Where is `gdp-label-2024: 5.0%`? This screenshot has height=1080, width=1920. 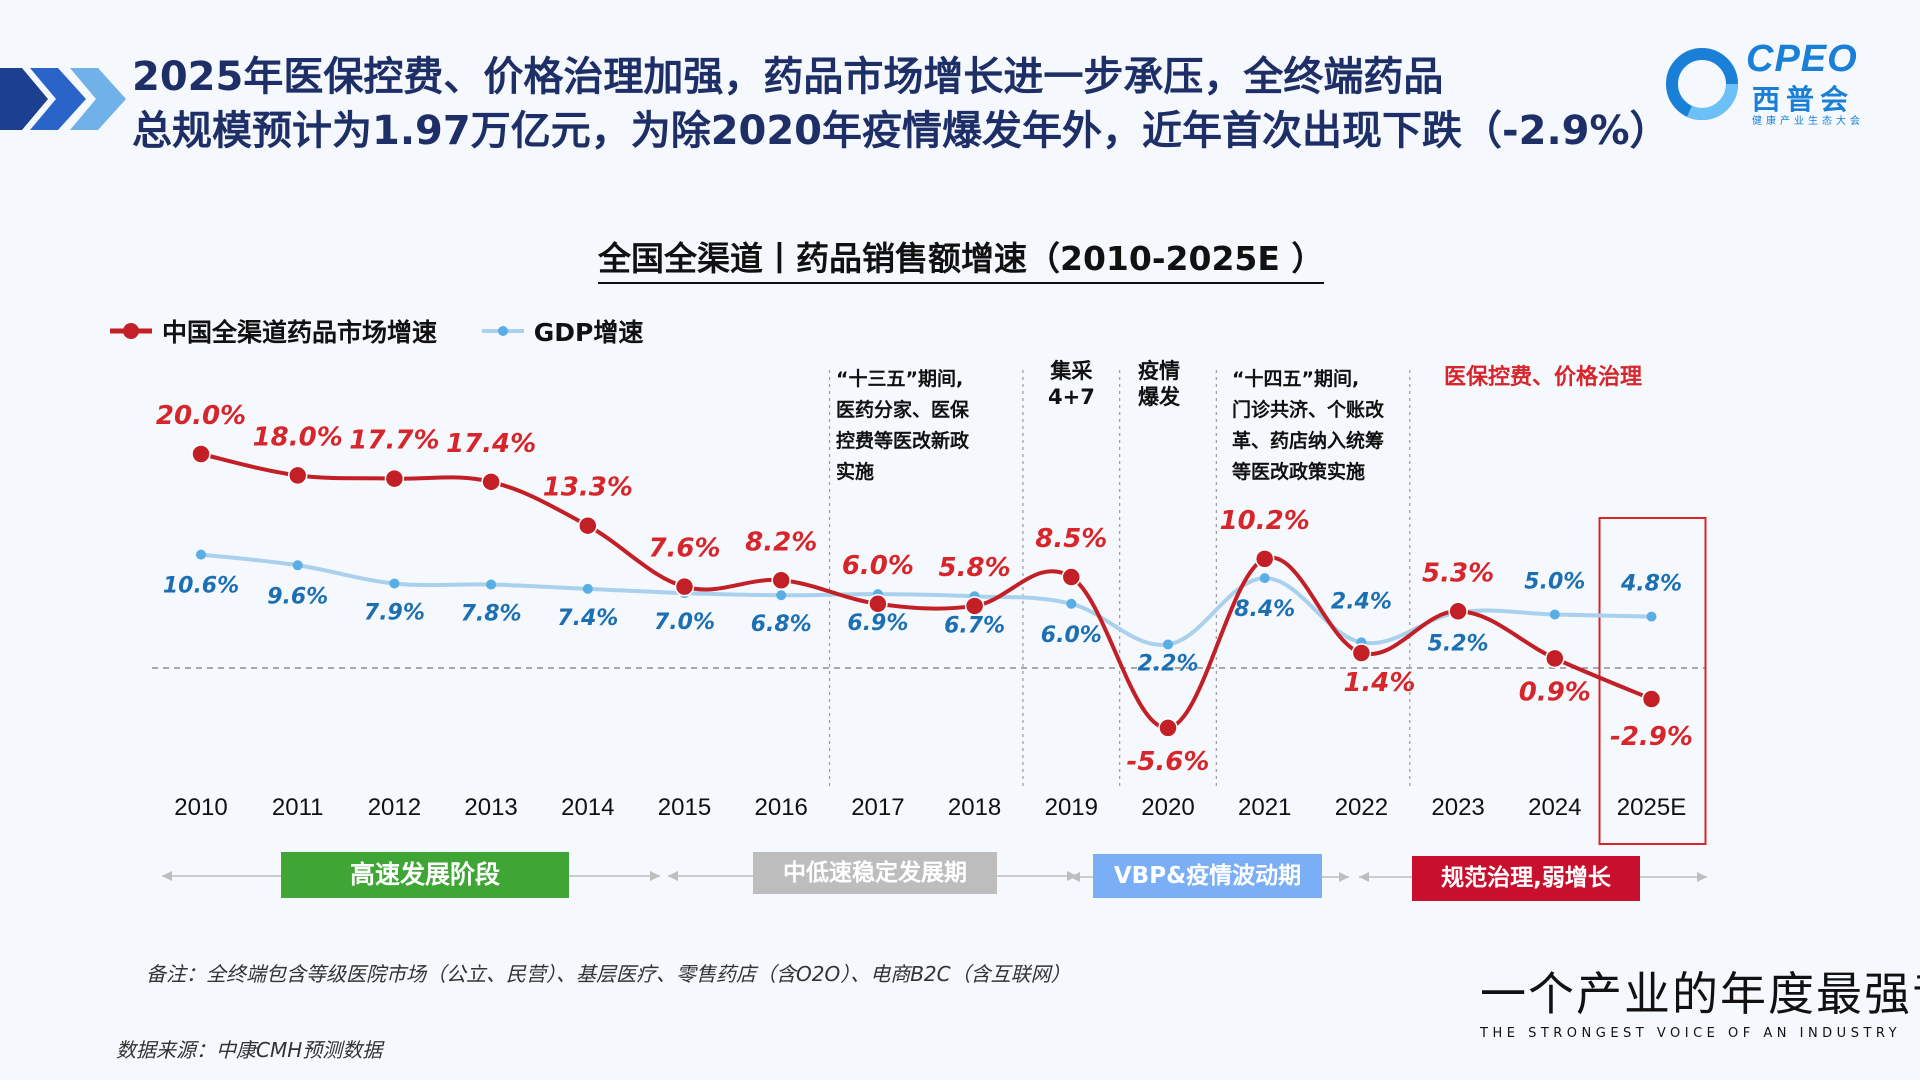
gdp-label-2024: 5.0% is located at coordinates (1554, 582).